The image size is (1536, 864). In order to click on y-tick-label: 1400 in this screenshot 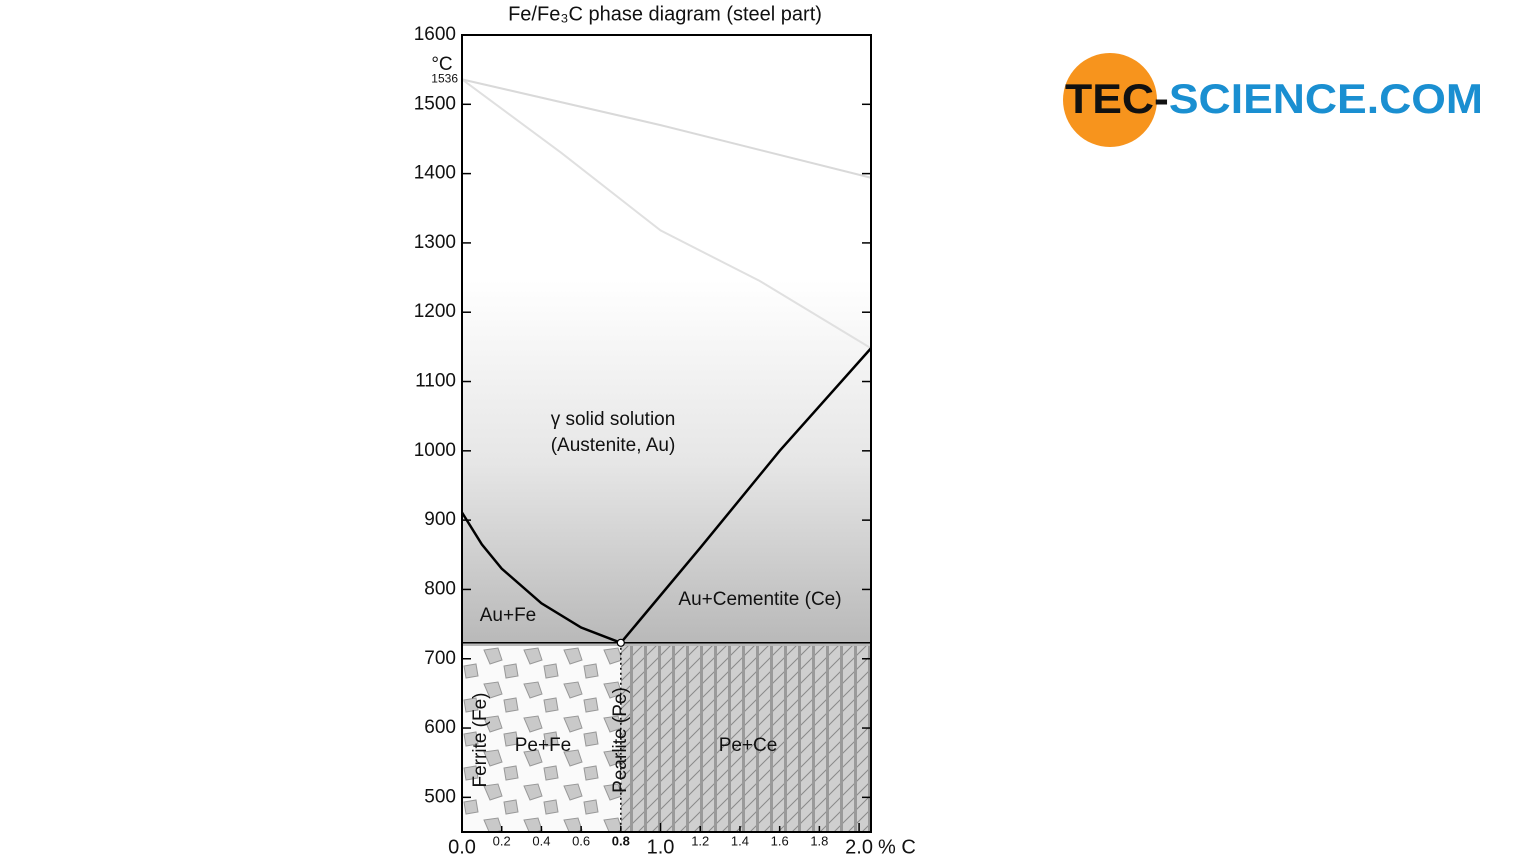, I will do `click(435, 173)`.